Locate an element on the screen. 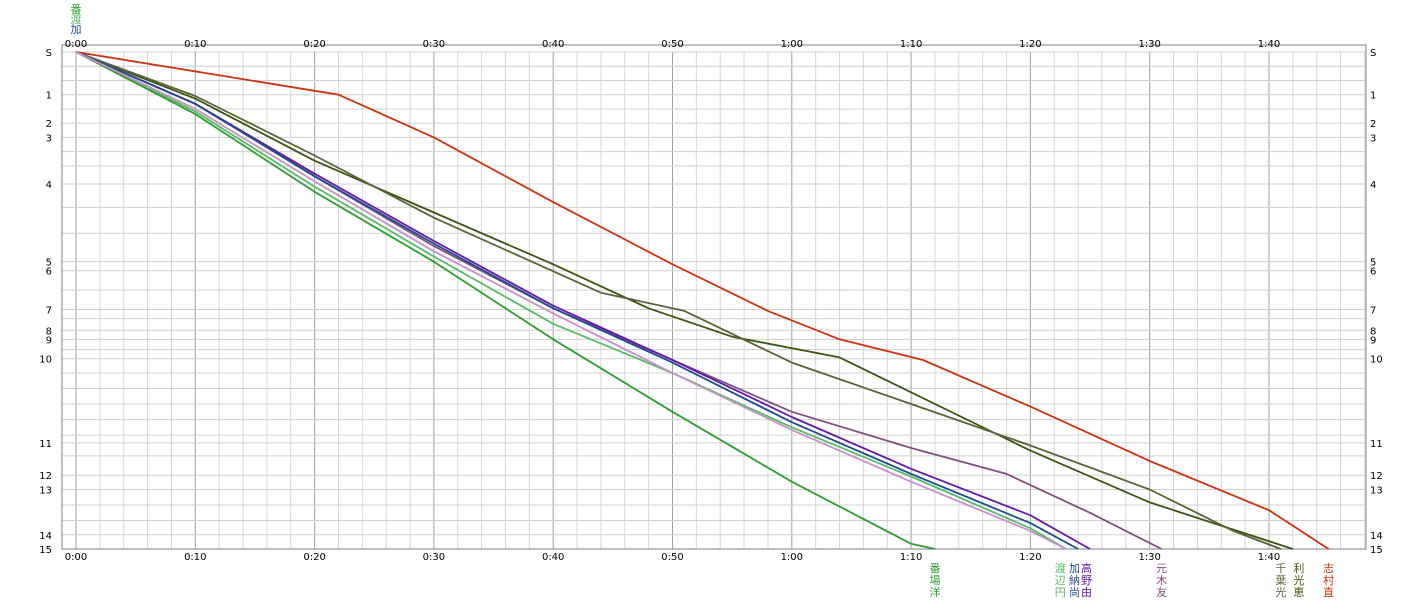 This screenshot has height=600, width=1420. y-tick-label-left: 2 is located at coordinates (49, 124).